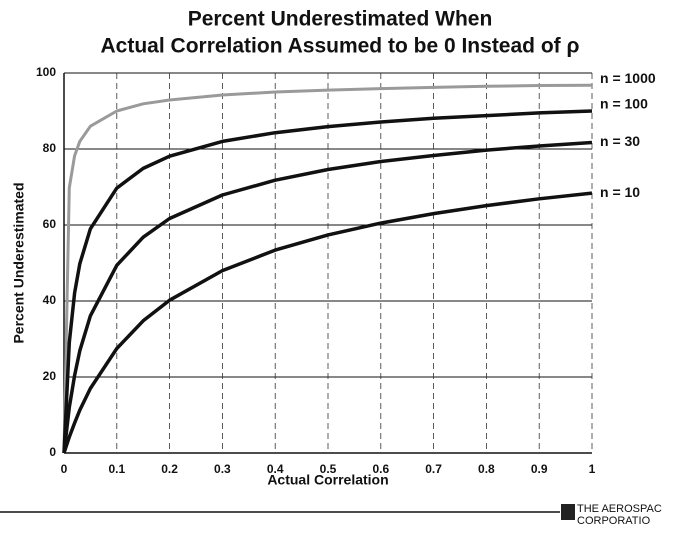 This screenshot has height=536, width=683. I want to click on x-tick-label: 0.5, so click(328, 469).